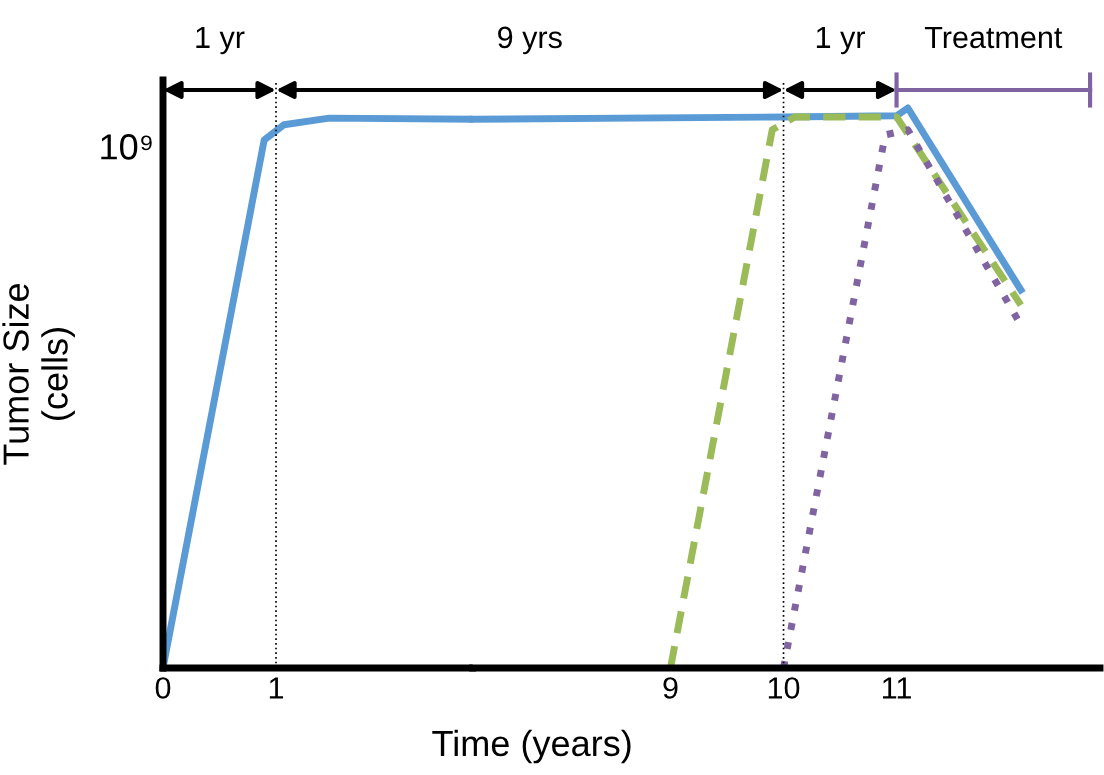  What do you see at coordinates (993, 37) in the screenshot?
I see `text: Treatment` at bounding box center [993, 37].